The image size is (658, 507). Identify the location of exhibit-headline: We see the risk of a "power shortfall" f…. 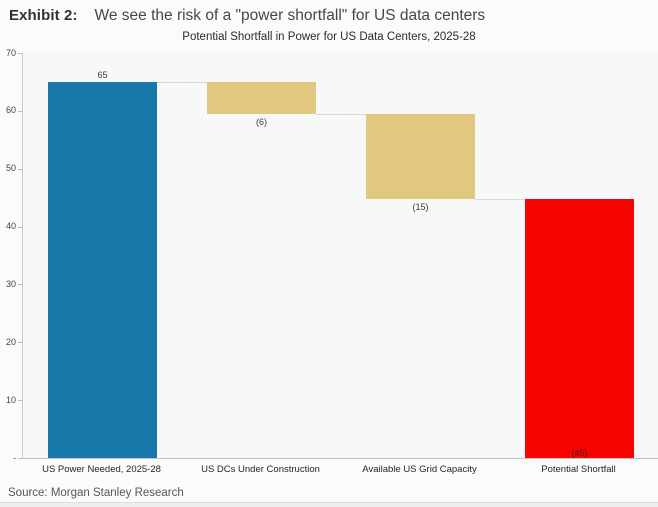
(290, 15).